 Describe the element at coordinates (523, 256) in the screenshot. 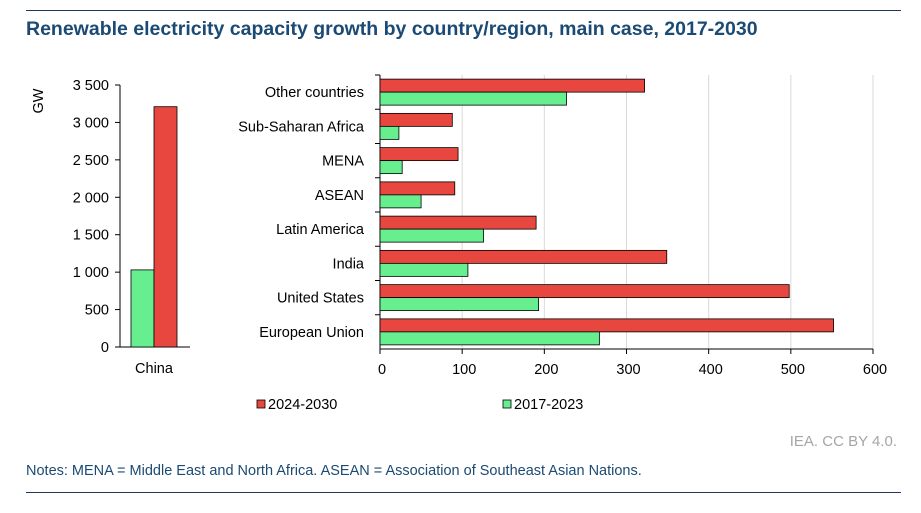

I see `bar-india-2024-2030` at that location.